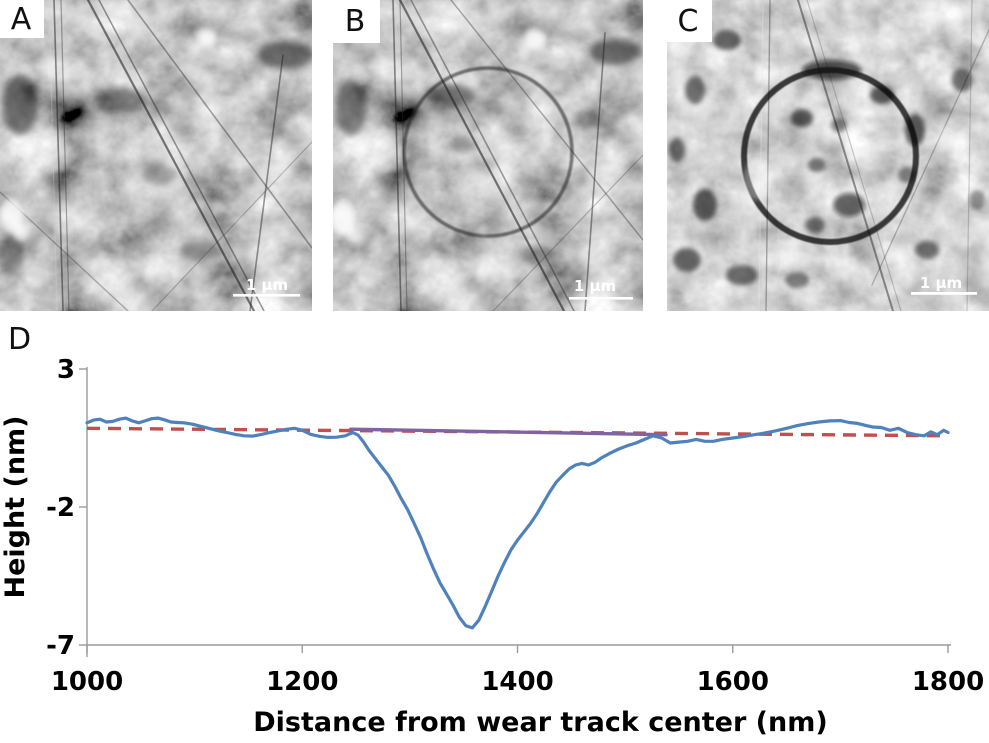 Image resolution: width=989 pixels, height=743 pixels. Describe the element at coordinates (302, 682) in the screenshot. I see `x-tick-label: 1200` at that location.